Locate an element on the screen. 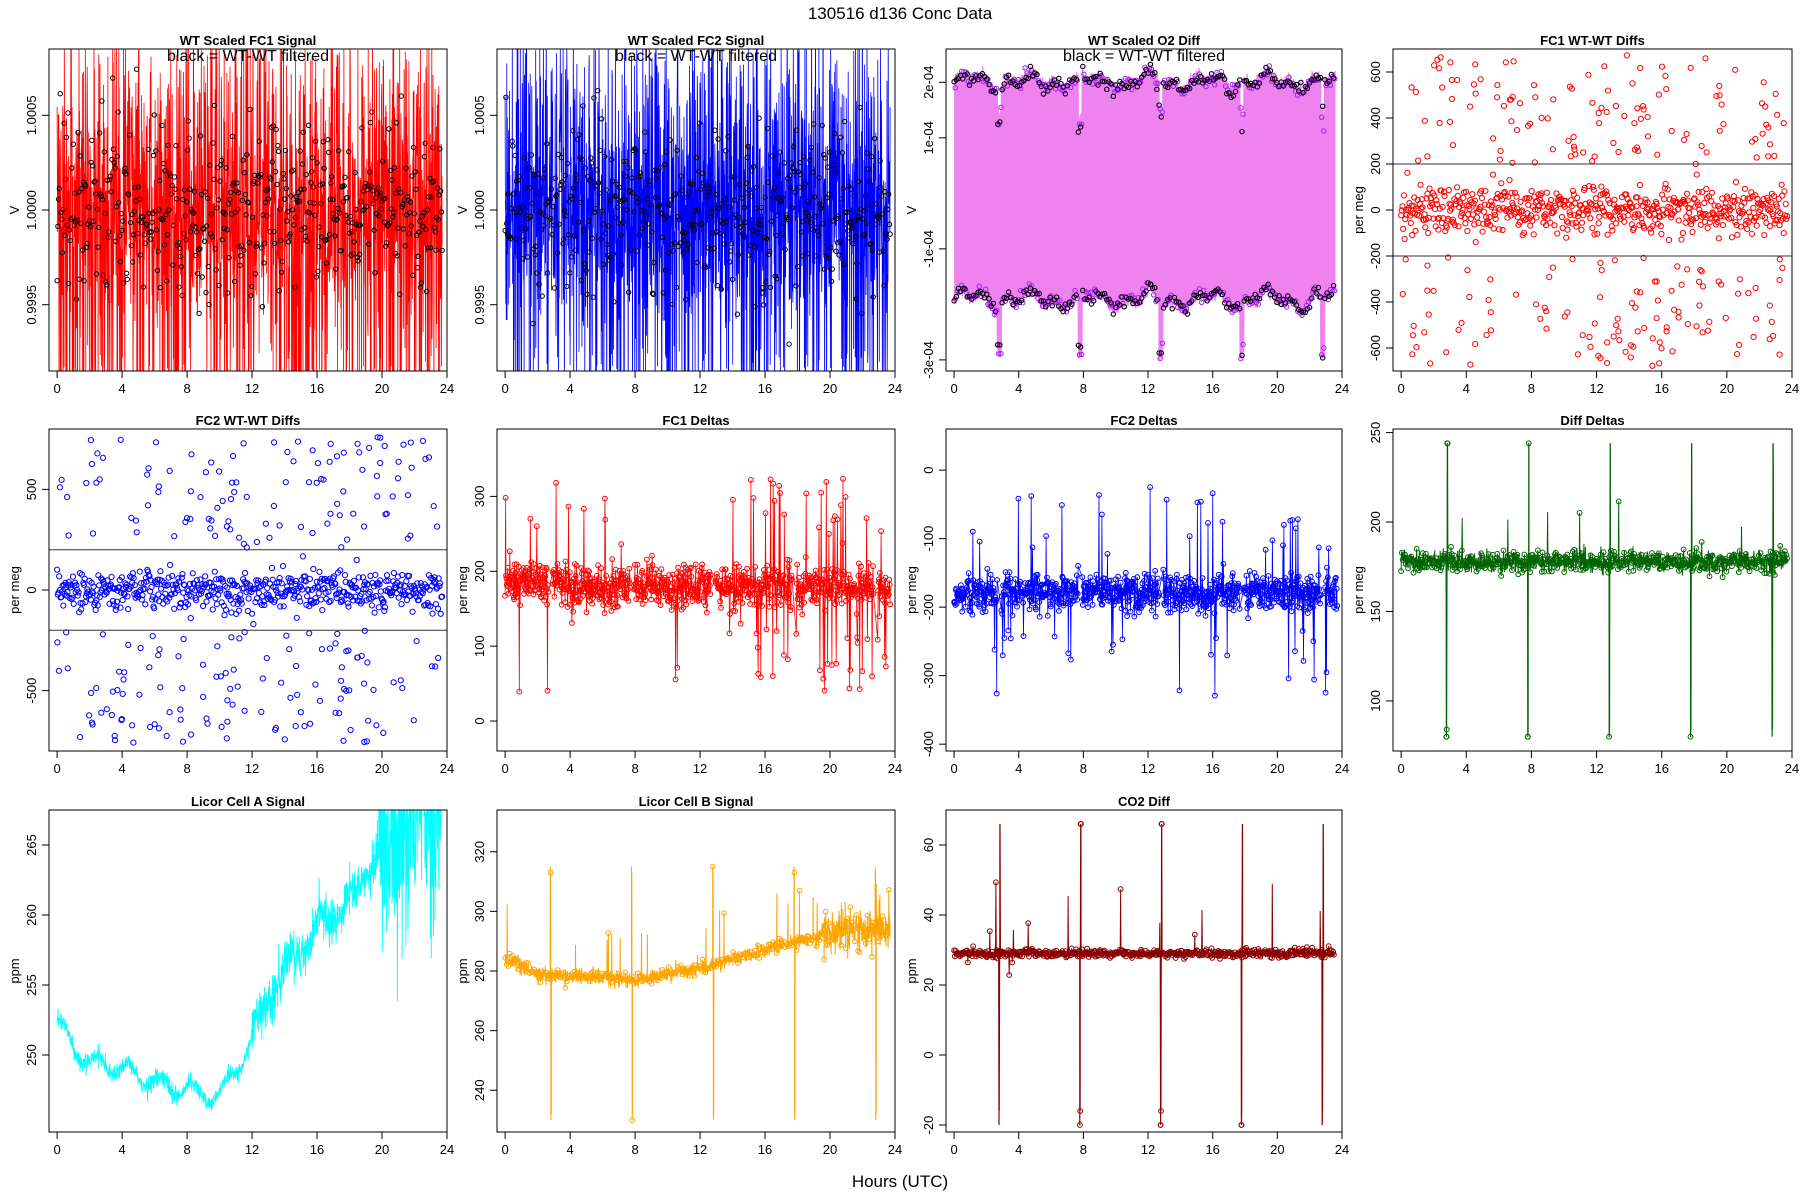 The image size is (1800, 1200). x-tick-label: 8 is located at coordinates (1531, 388).